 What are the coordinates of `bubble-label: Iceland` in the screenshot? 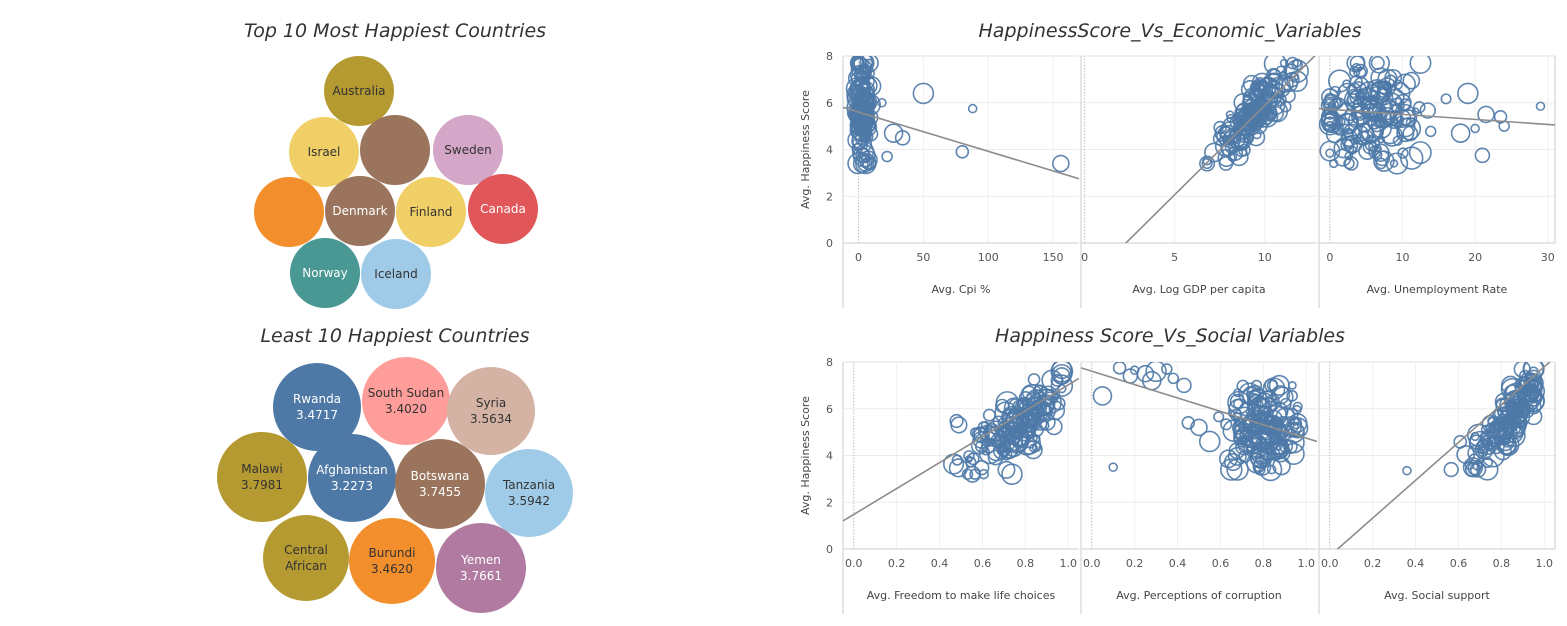 It's located at (395, 274).